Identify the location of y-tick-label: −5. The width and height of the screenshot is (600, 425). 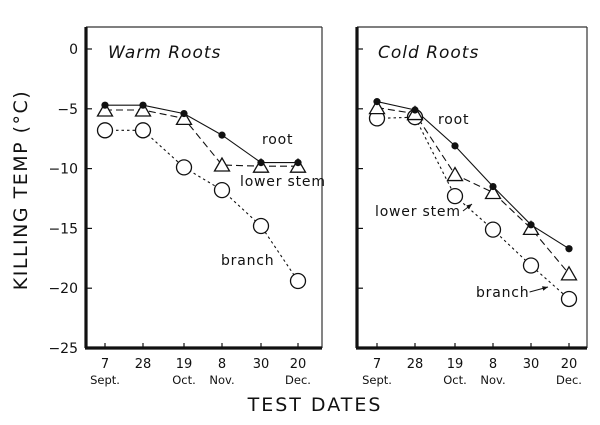
(67, 110).